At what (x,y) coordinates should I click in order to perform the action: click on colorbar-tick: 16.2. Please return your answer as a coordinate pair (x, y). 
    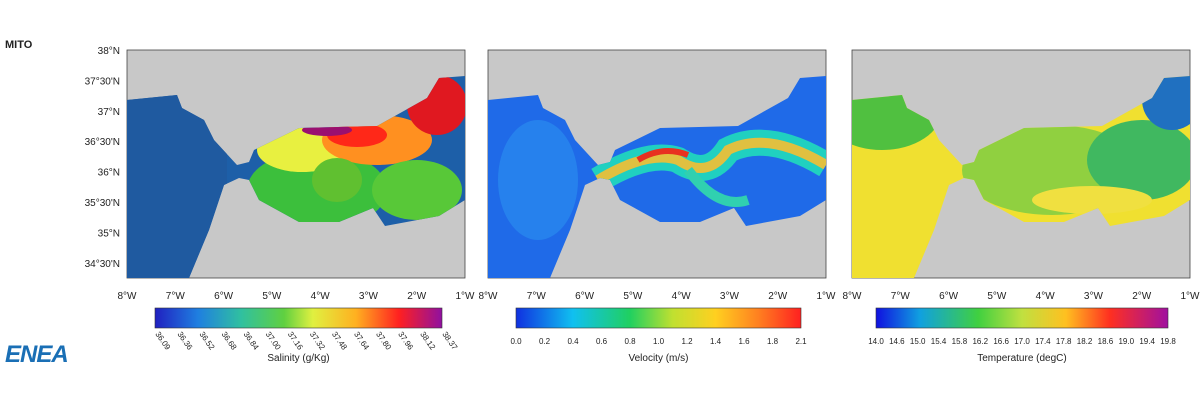
    Looking at the image, I should click on (980, 341).